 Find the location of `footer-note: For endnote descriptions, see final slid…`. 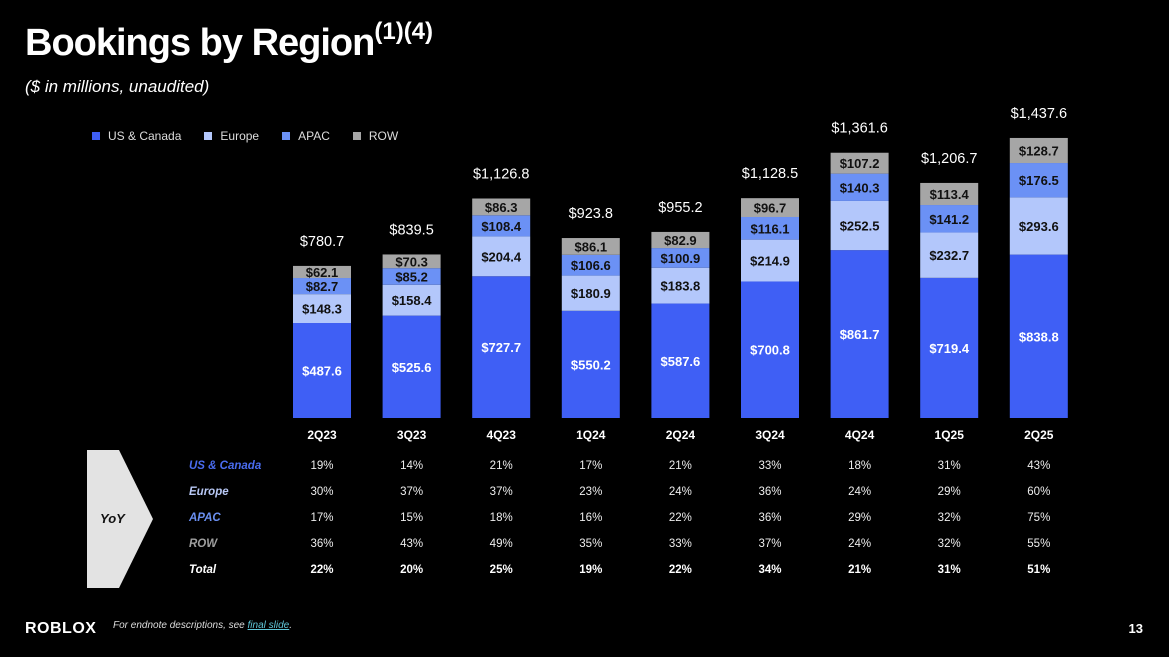

footer-note: For endnote descriptions, see final slid… is located at coordinates (202, 625).